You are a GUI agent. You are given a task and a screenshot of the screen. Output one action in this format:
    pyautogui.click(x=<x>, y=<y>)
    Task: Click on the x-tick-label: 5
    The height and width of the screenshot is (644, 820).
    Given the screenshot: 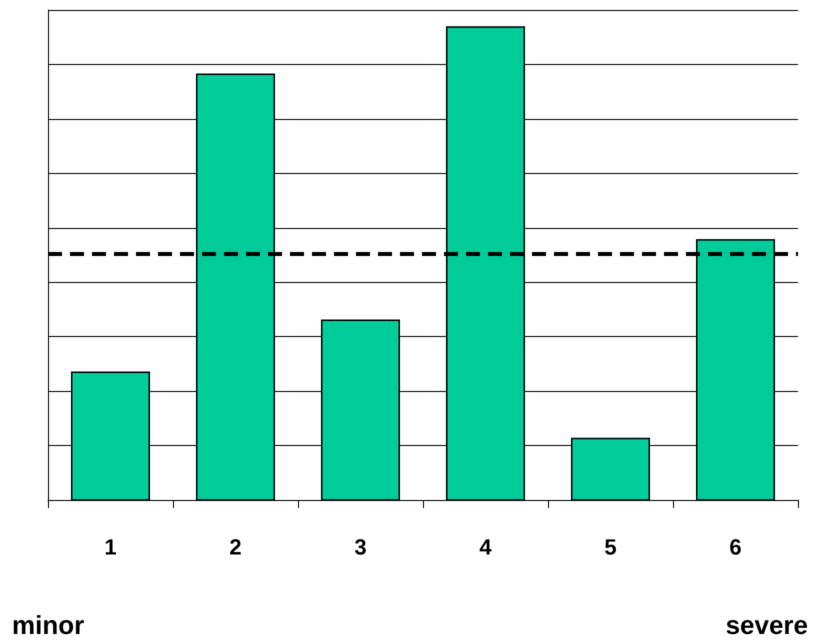 What is the action you would take?
    pyautogui.click(x=610, y=547)
    